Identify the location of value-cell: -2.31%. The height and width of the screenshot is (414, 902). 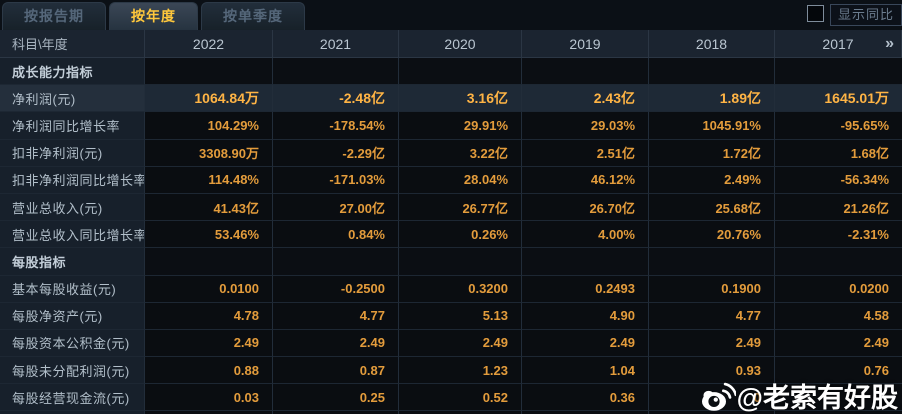
(838, 235).